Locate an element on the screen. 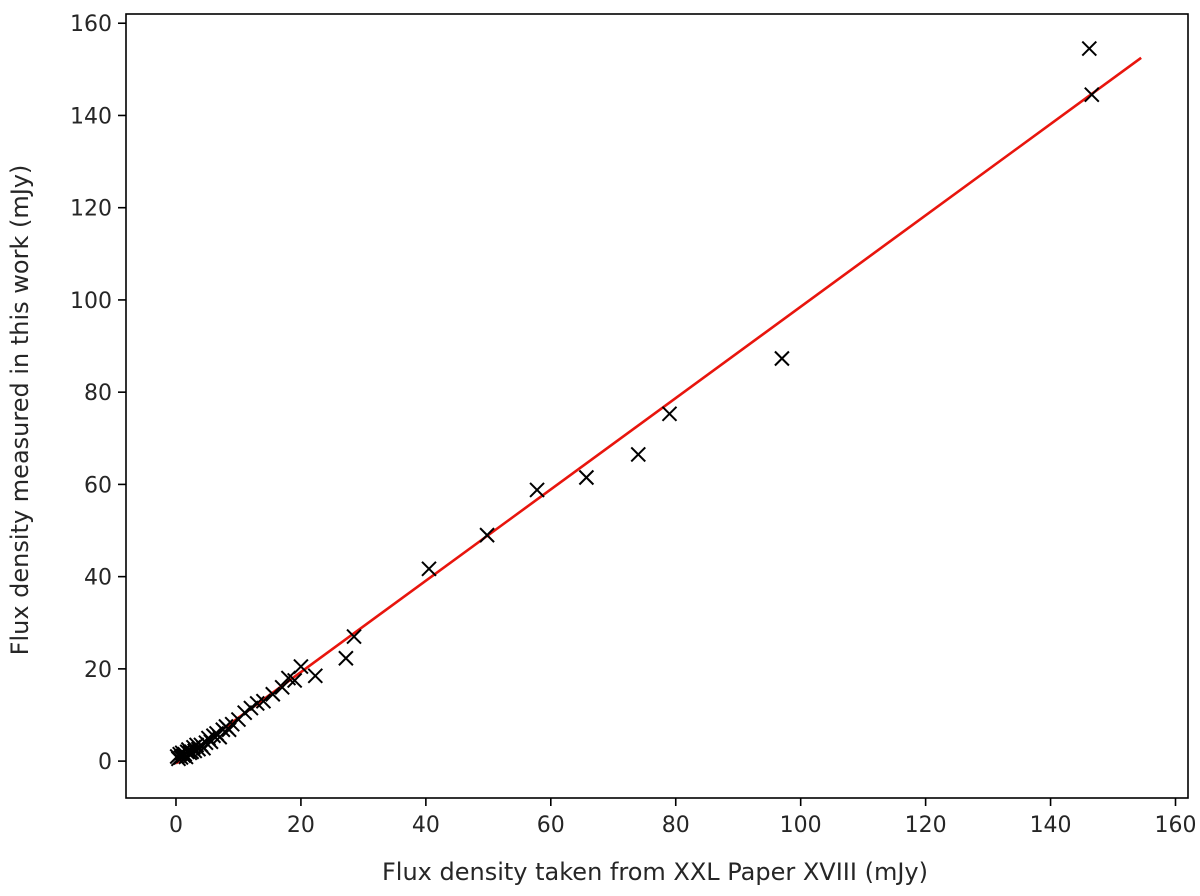  y-tick-label: 100 is located at coordinates (91, 301).